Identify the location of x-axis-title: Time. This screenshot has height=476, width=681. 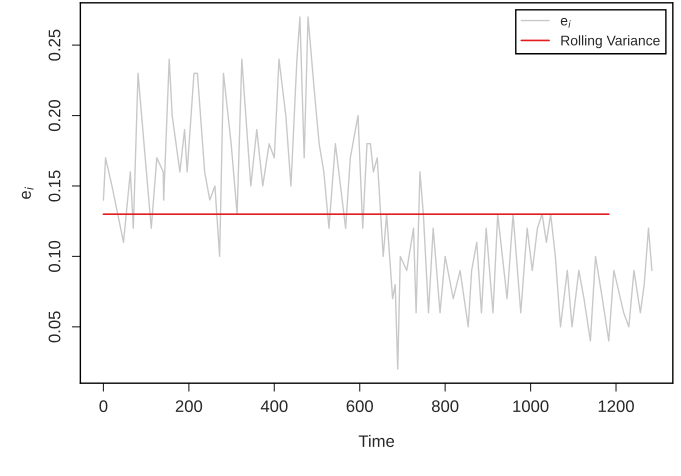
(376, 441).